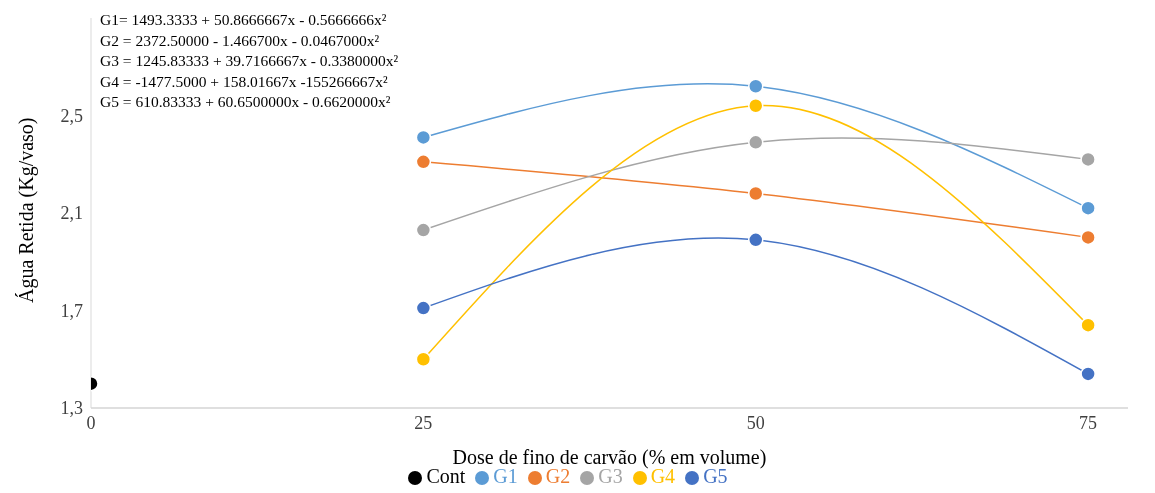 This screenshot has height=493, width=1155. I want to click on annotation: G4 = -1477.5000 + 158.01667x -155266667x², so click(244, 81).